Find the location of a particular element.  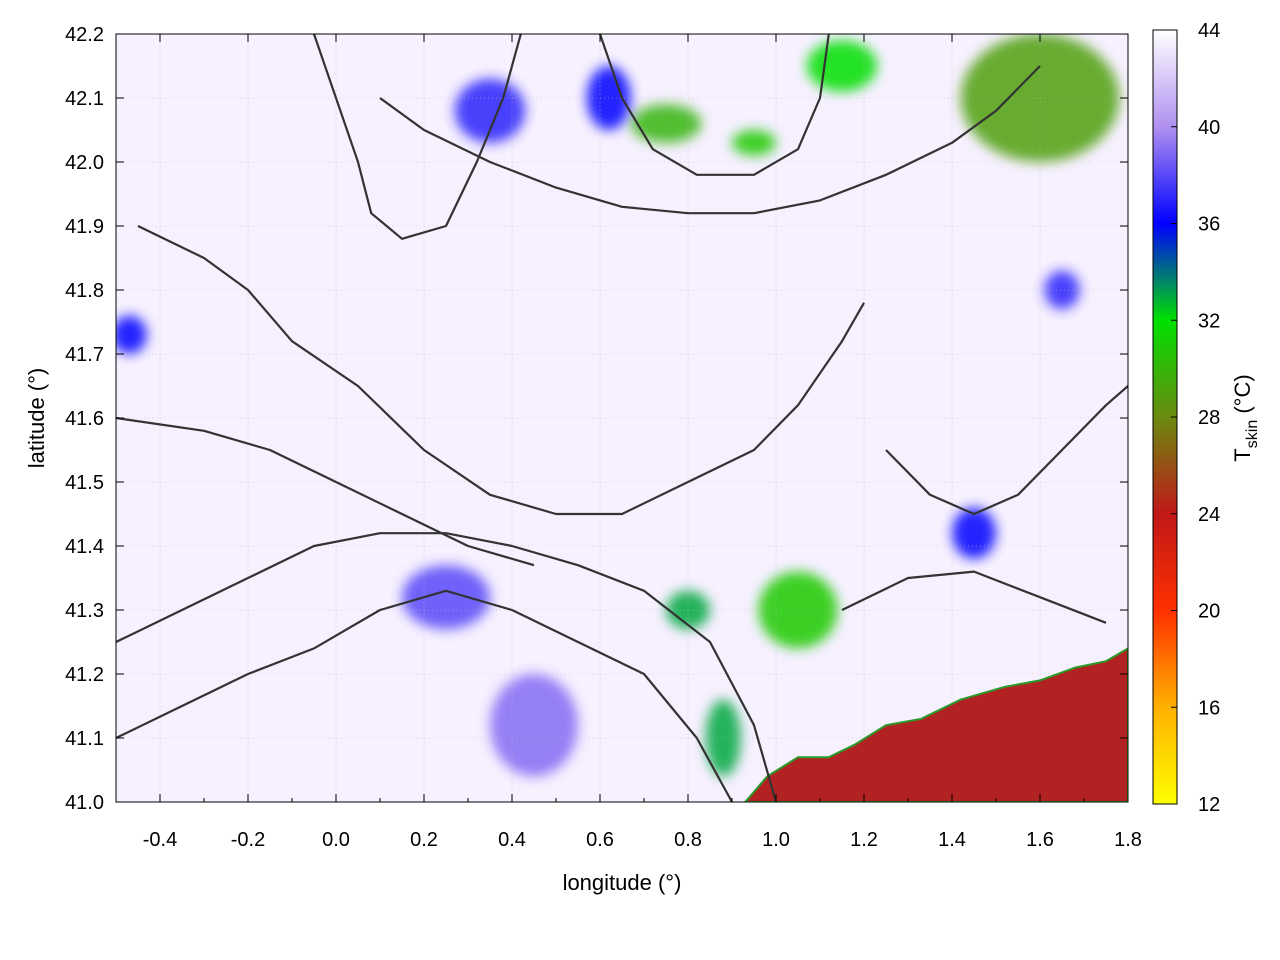

colorbar-label-main: T is located at coordinates (1242, 454).